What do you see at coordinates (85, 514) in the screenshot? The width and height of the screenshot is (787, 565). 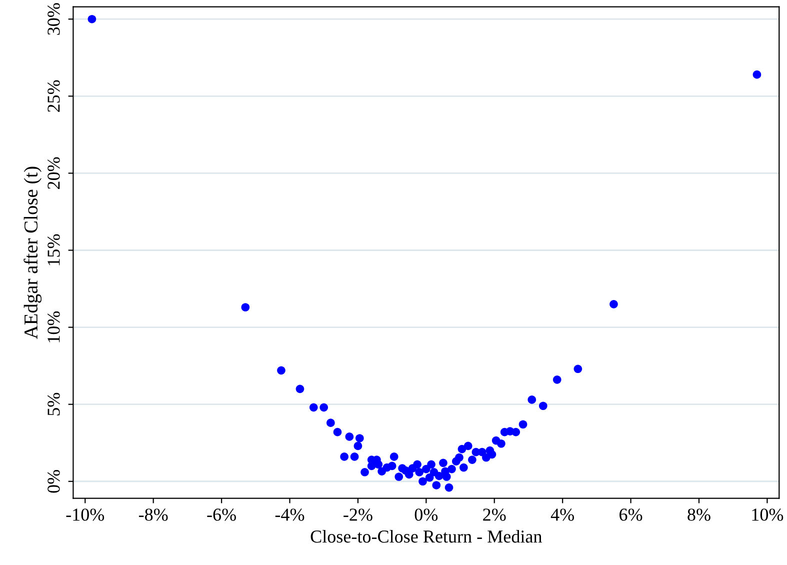 I see `x-tick-label: -10%` at bounding box center [85, 514].